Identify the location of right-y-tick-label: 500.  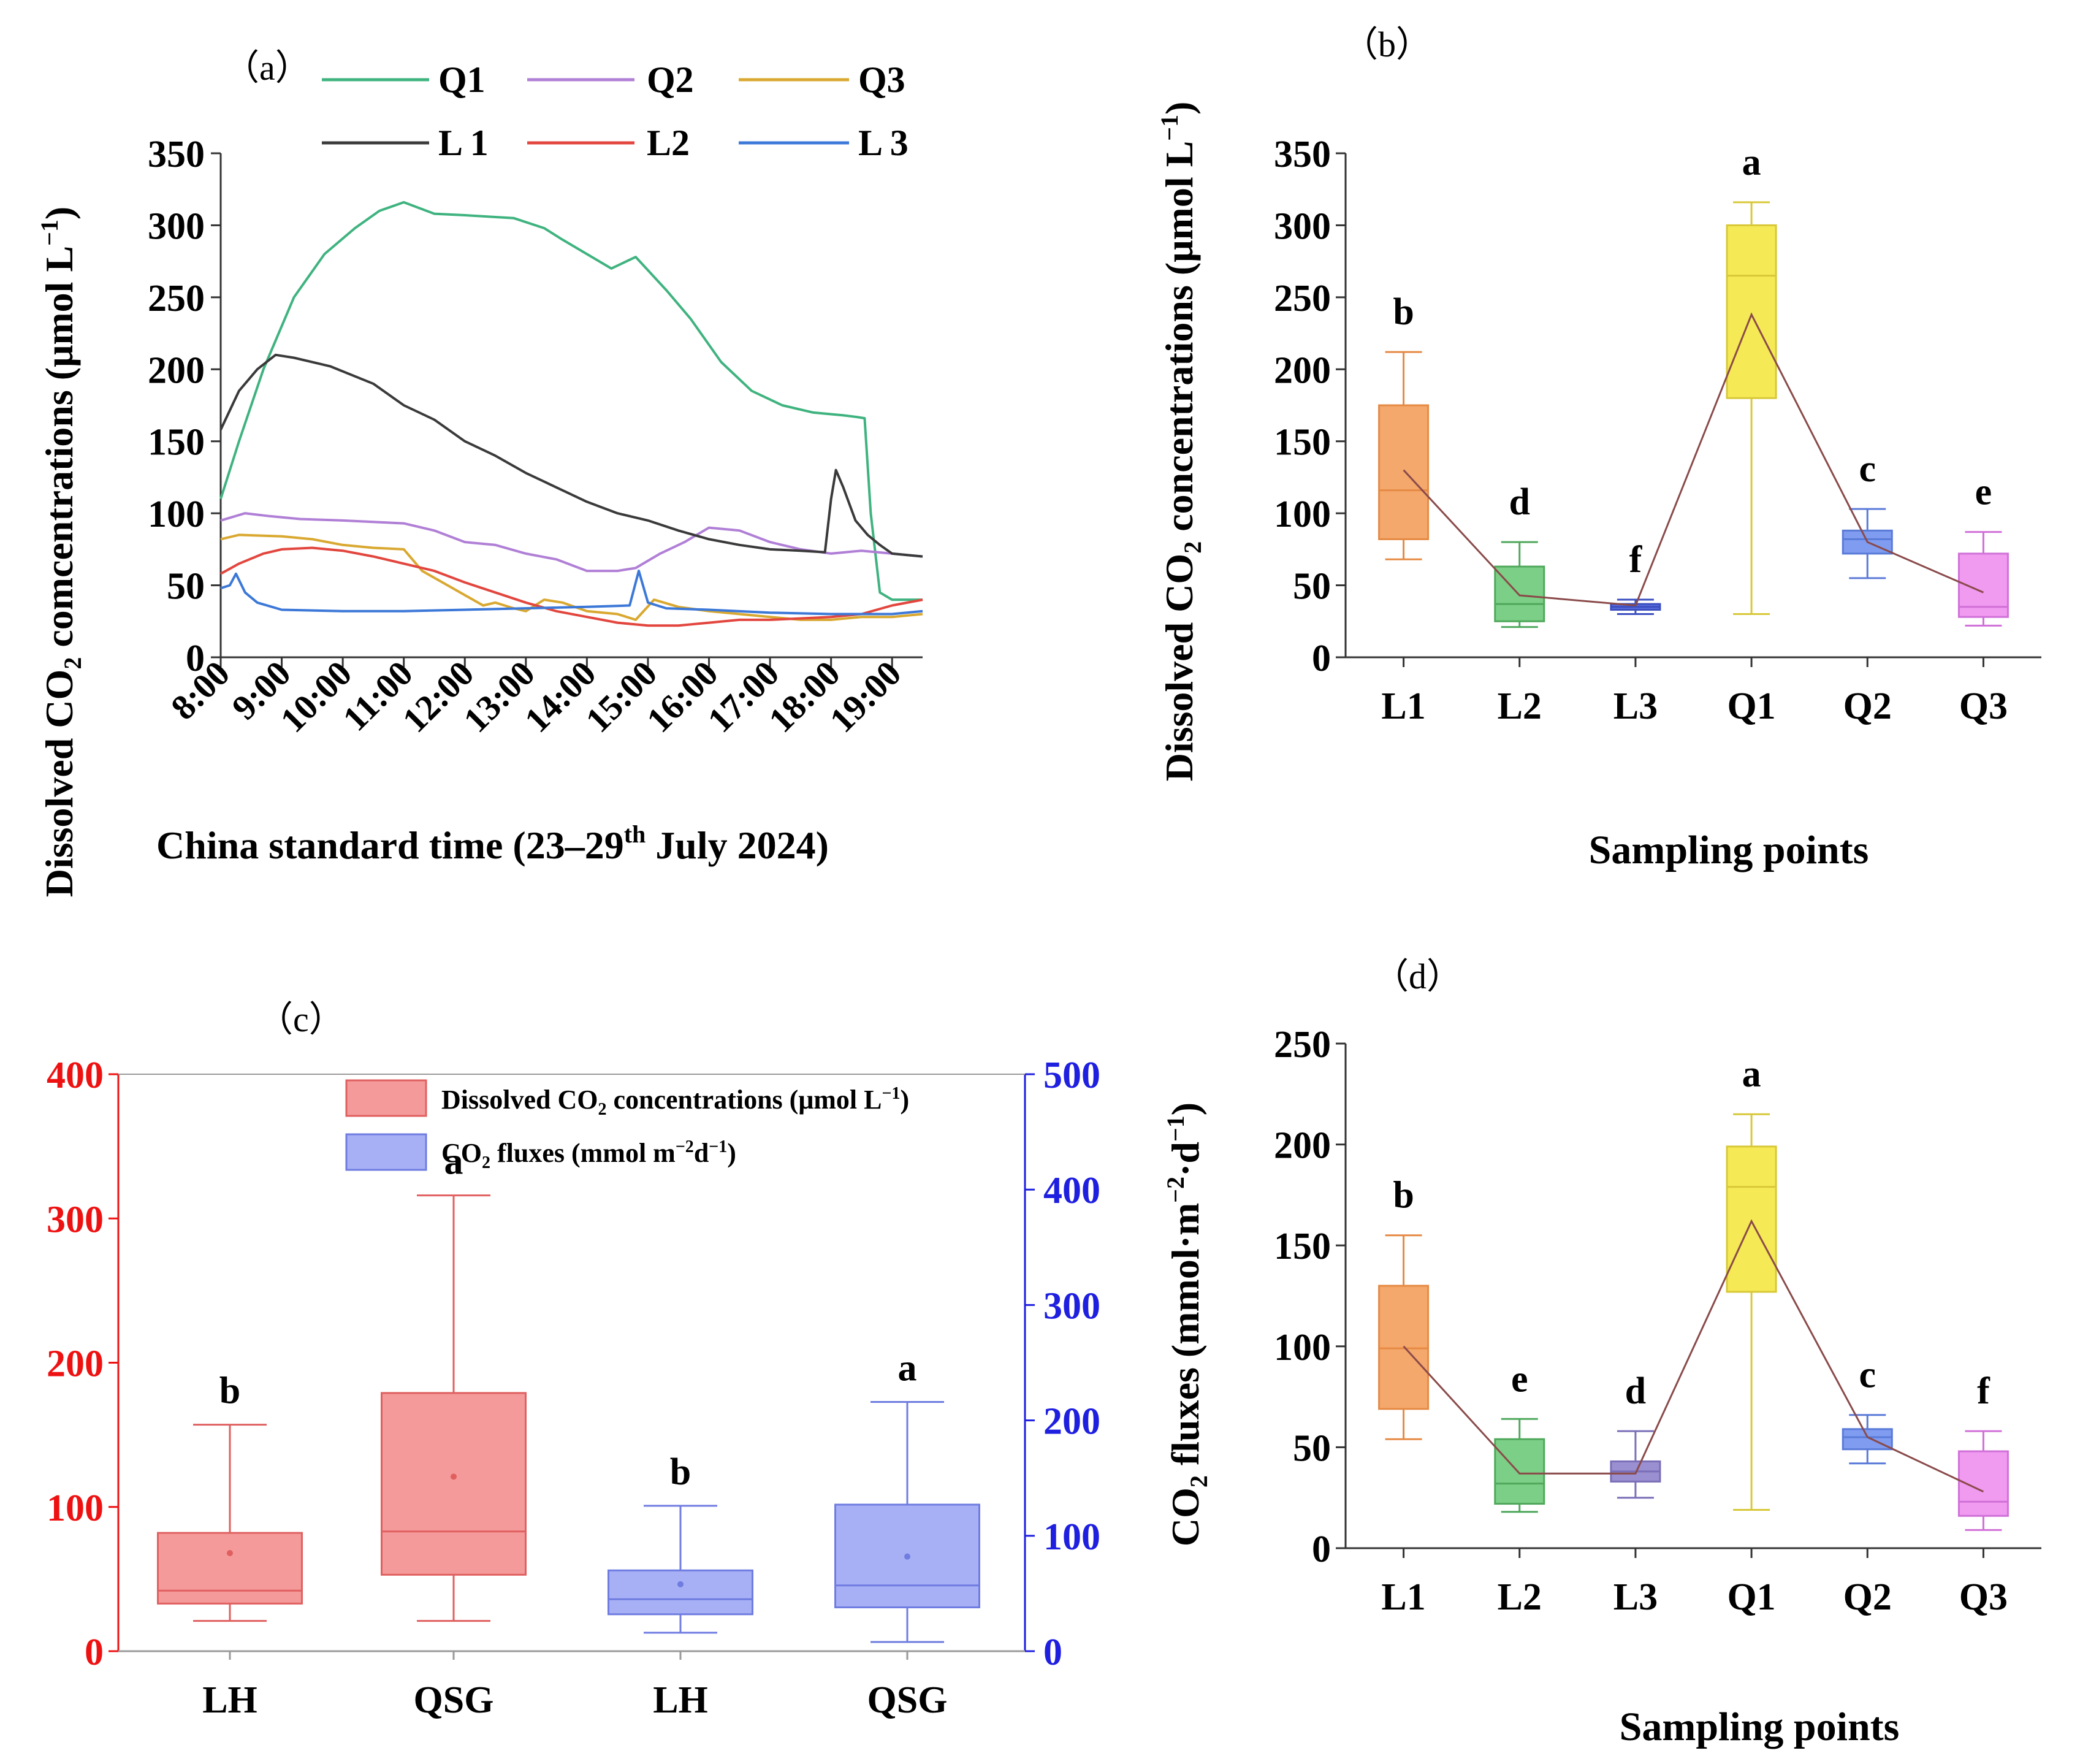
(1071, 1075).